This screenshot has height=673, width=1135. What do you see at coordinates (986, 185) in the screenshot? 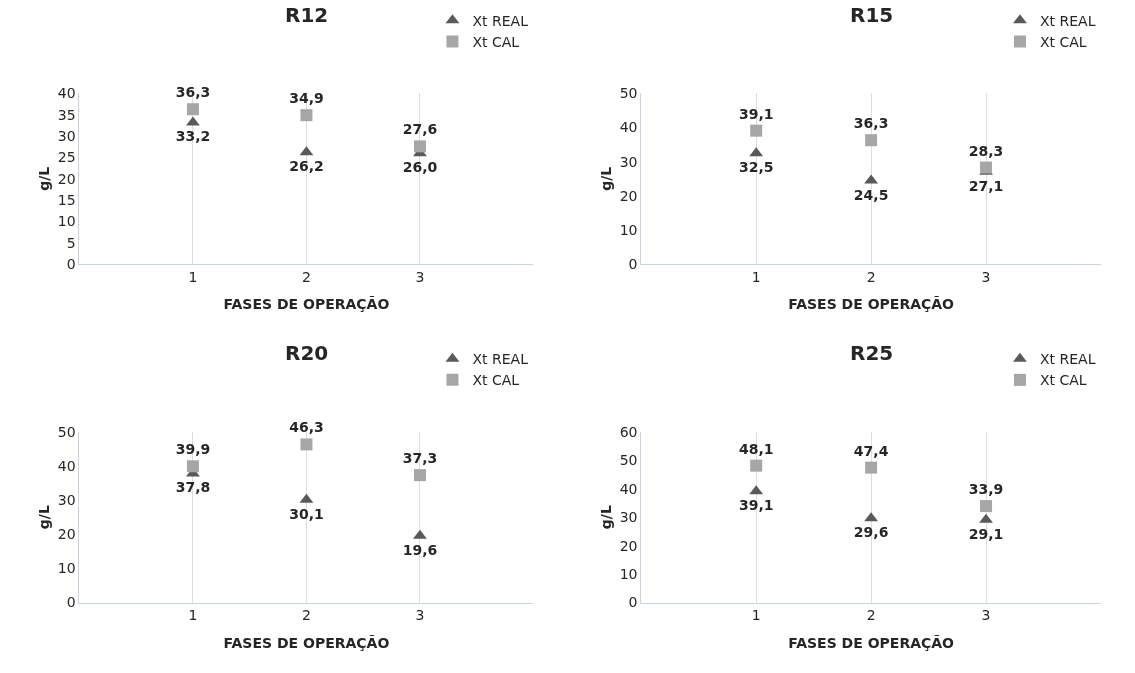
I see `data-label: 27,1` at bounding box center [986, 185].